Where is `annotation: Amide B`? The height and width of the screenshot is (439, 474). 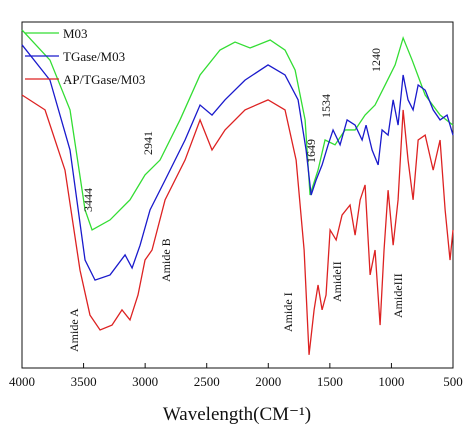
annotation: Amide B is located at coordinates (166, 260).